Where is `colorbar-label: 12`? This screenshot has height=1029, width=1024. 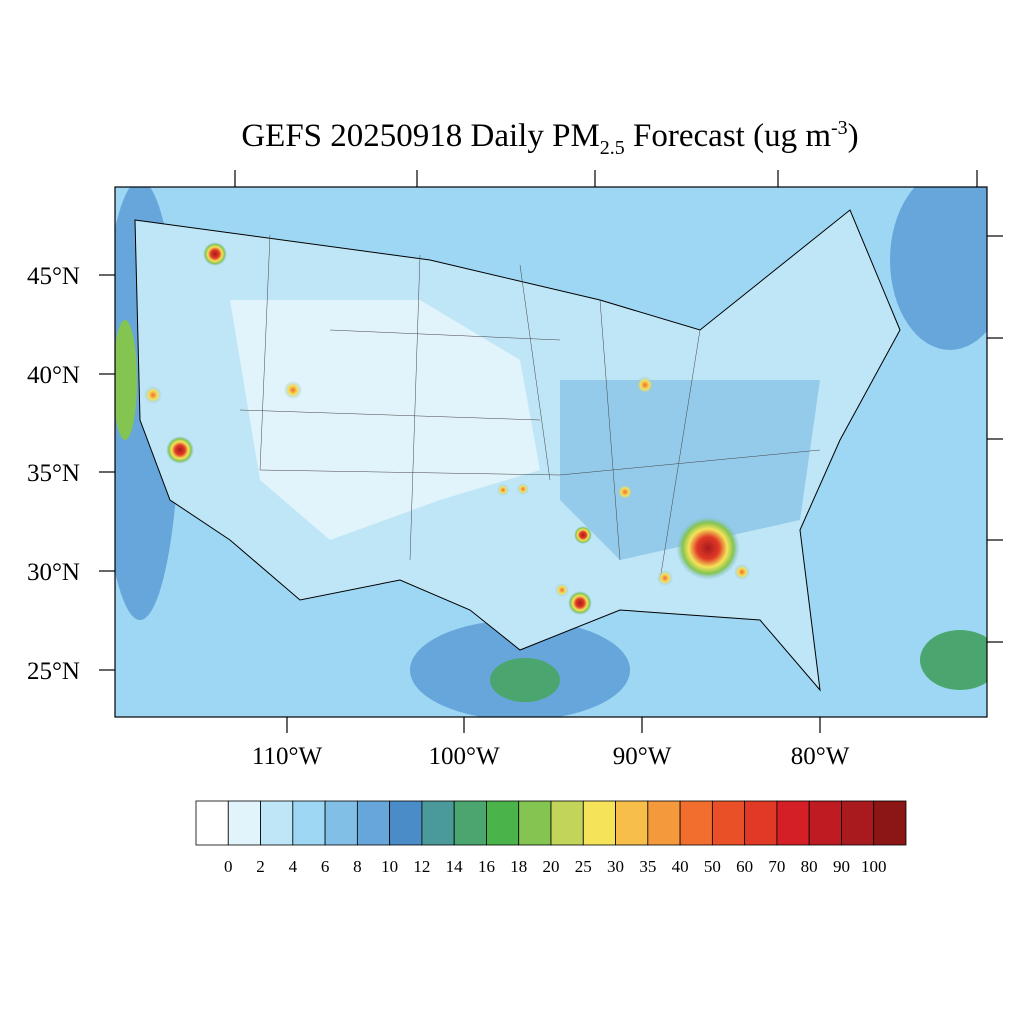
colorbar-label: 12 is located at coordinates (421, 866).